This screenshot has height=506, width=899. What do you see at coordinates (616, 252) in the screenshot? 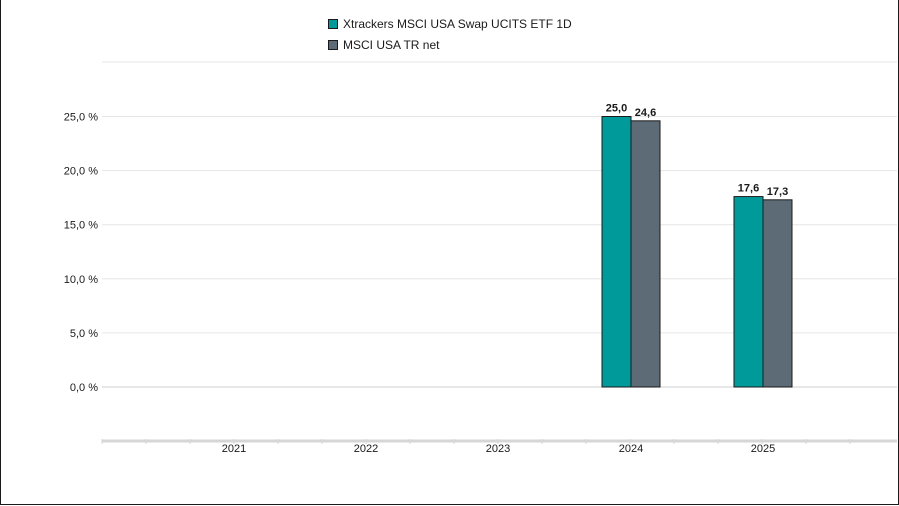
I see `bar-etf-2024` at bounding box center [616, 252].